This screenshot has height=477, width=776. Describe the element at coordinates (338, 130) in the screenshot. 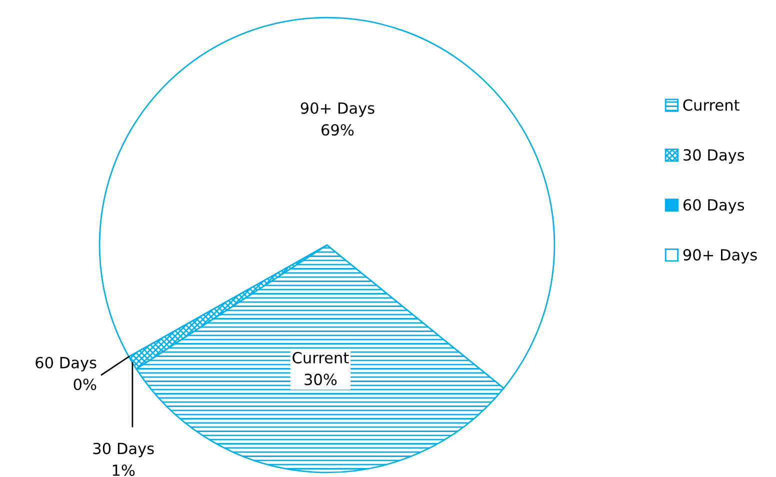

I see `data-label: 69%` at that location.